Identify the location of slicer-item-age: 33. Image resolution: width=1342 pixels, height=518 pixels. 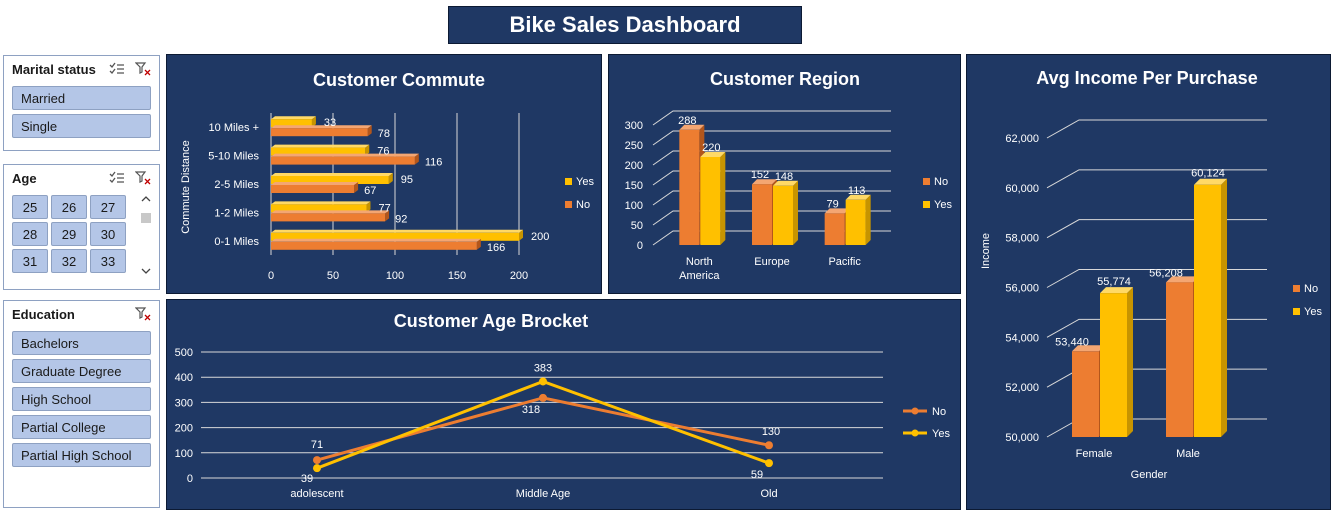
(108, 261).